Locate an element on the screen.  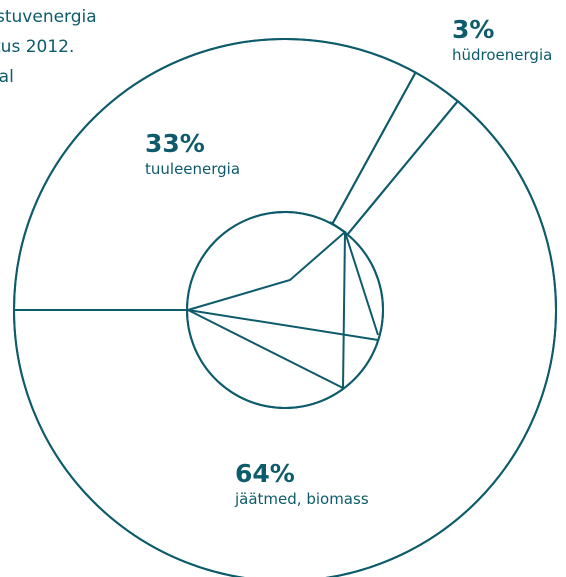
value-label: 64% is located at coordinates (265, 473).